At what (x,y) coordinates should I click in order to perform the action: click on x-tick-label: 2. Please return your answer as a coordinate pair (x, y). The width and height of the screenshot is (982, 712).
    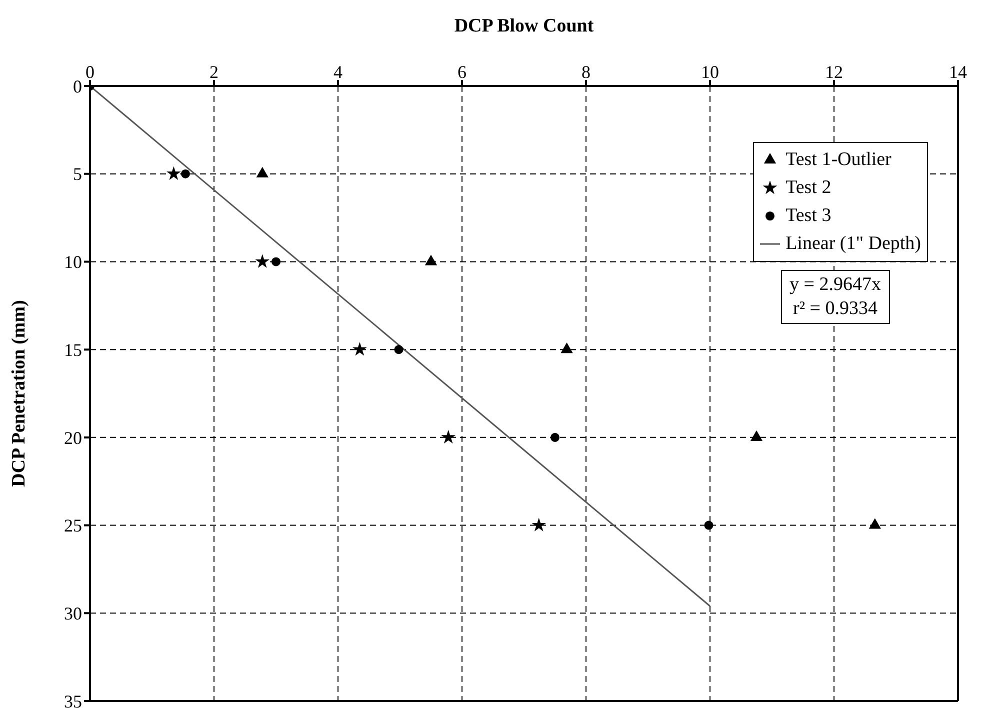
    Looking at the image, I should click on (214, 72).